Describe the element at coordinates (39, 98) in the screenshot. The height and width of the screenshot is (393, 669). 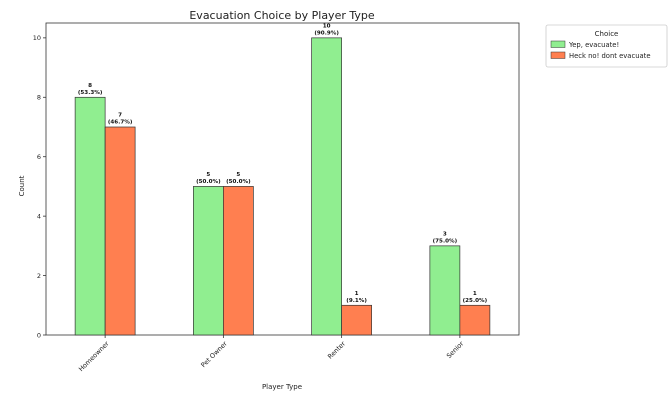
I see `y-tick-label: 8` at that location.